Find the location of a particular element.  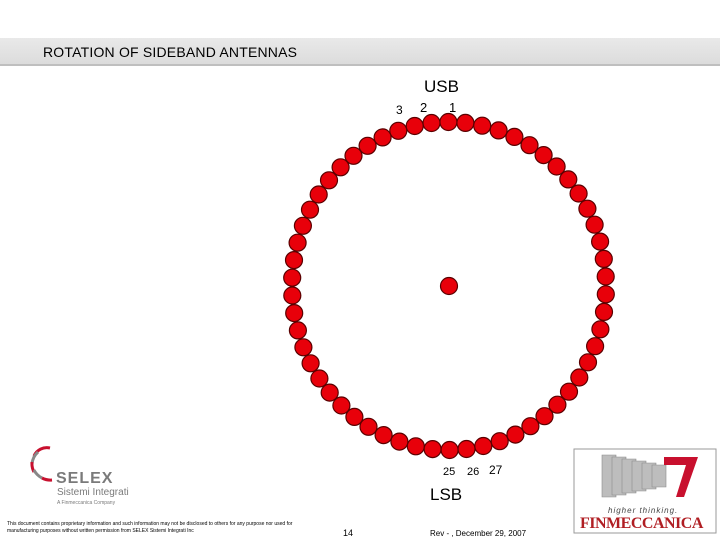

antenna-number-2: 2 is located at coordinates (424, 107).